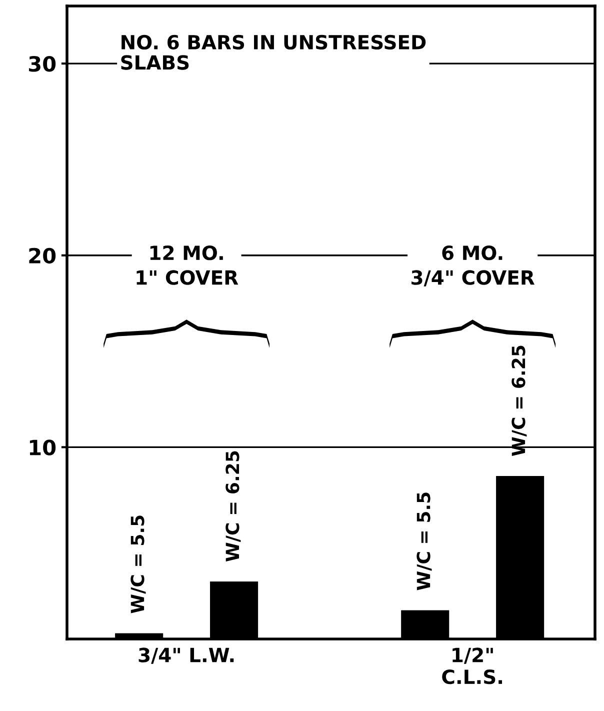 The height and width of the screenshot is (711, 604). Describe the element at coordinates (42, 64) in the screenshot. I see `y-tick-label: 30` at that location.